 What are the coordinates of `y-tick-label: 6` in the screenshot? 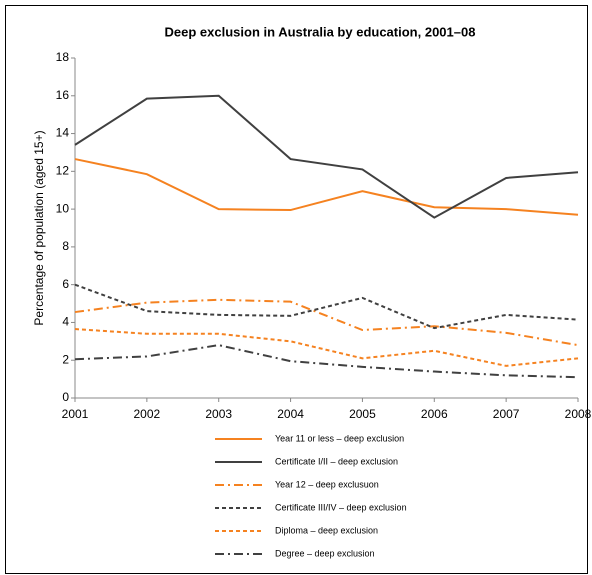 It's located at (65, 284).